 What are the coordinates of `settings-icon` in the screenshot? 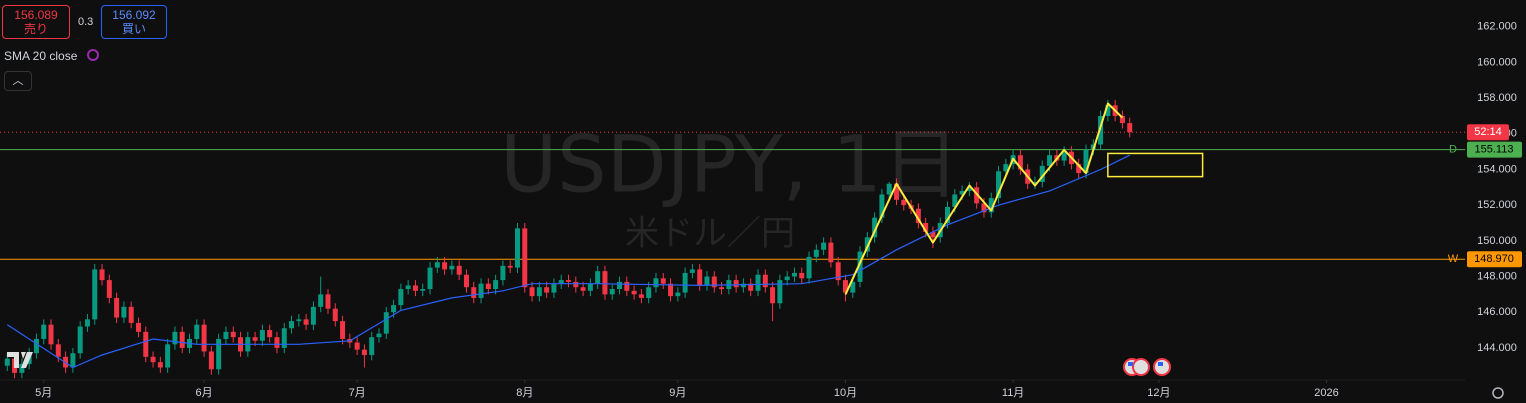 It's located at (1498, 393).